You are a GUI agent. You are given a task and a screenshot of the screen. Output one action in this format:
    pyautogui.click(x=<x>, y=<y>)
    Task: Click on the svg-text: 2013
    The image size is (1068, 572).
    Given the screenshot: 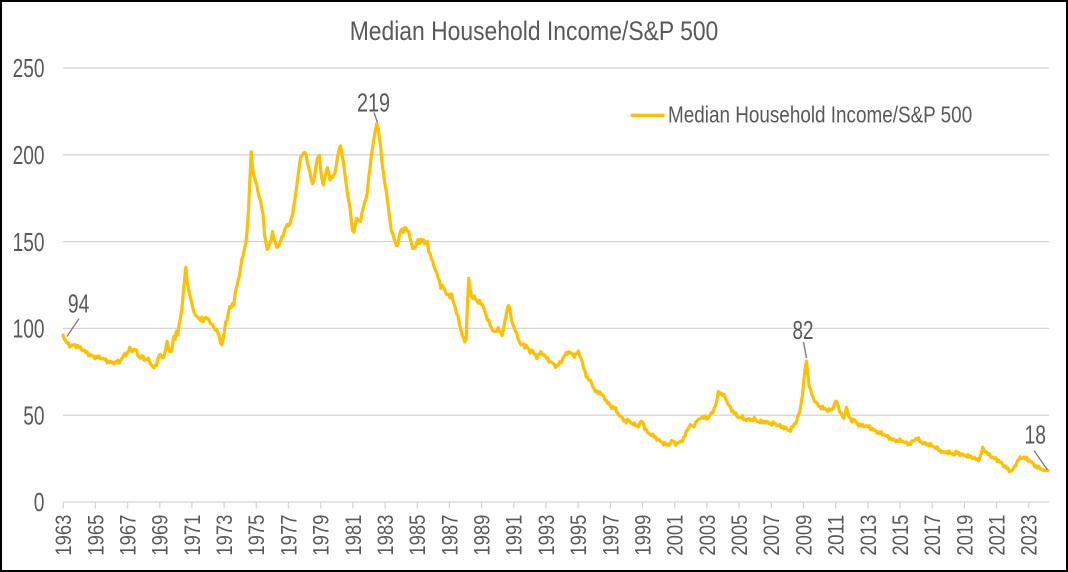 What is the action you would take?
    pyautogui.click(x=868, y=535)
    